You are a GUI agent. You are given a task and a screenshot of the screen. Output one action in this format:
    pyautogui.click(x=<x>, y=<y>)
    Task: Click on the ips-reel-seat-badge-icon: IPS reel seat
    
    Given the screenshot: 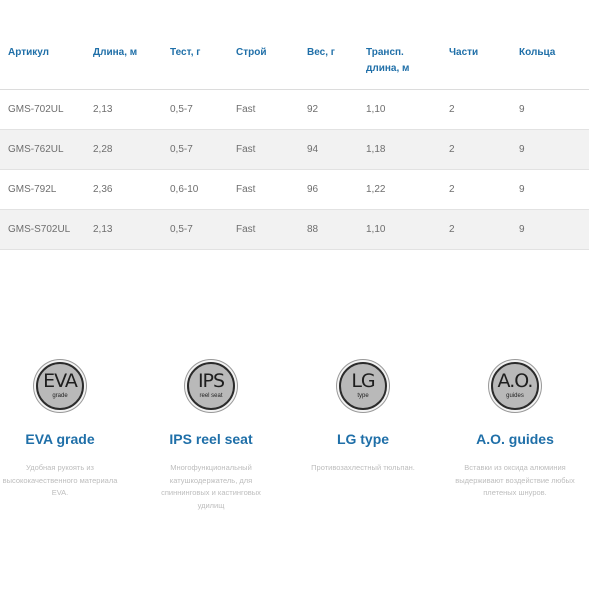 What is the action you would take?
    pyautogui.click(x=211, y=386)
    